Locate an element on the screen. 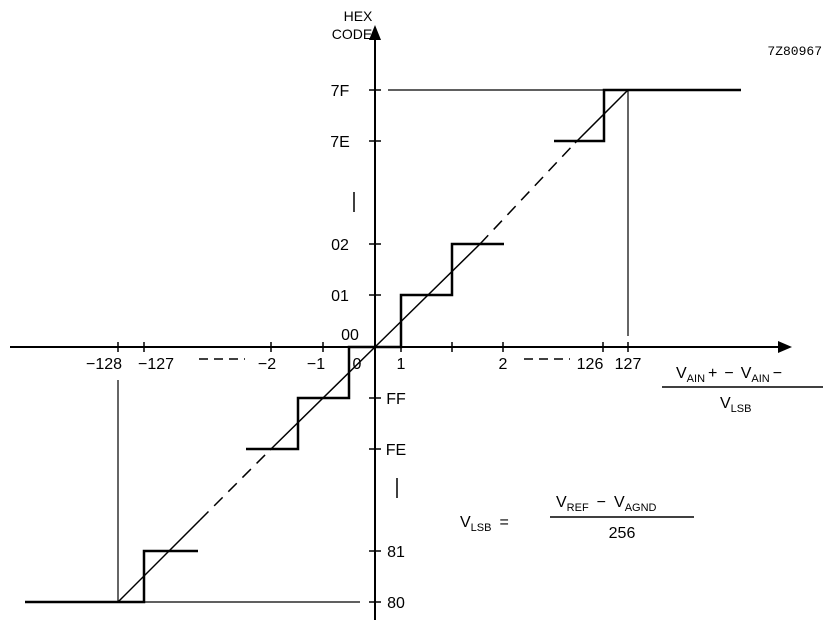  x-tick-label-127: 127 is located at coordinates (628, 364).